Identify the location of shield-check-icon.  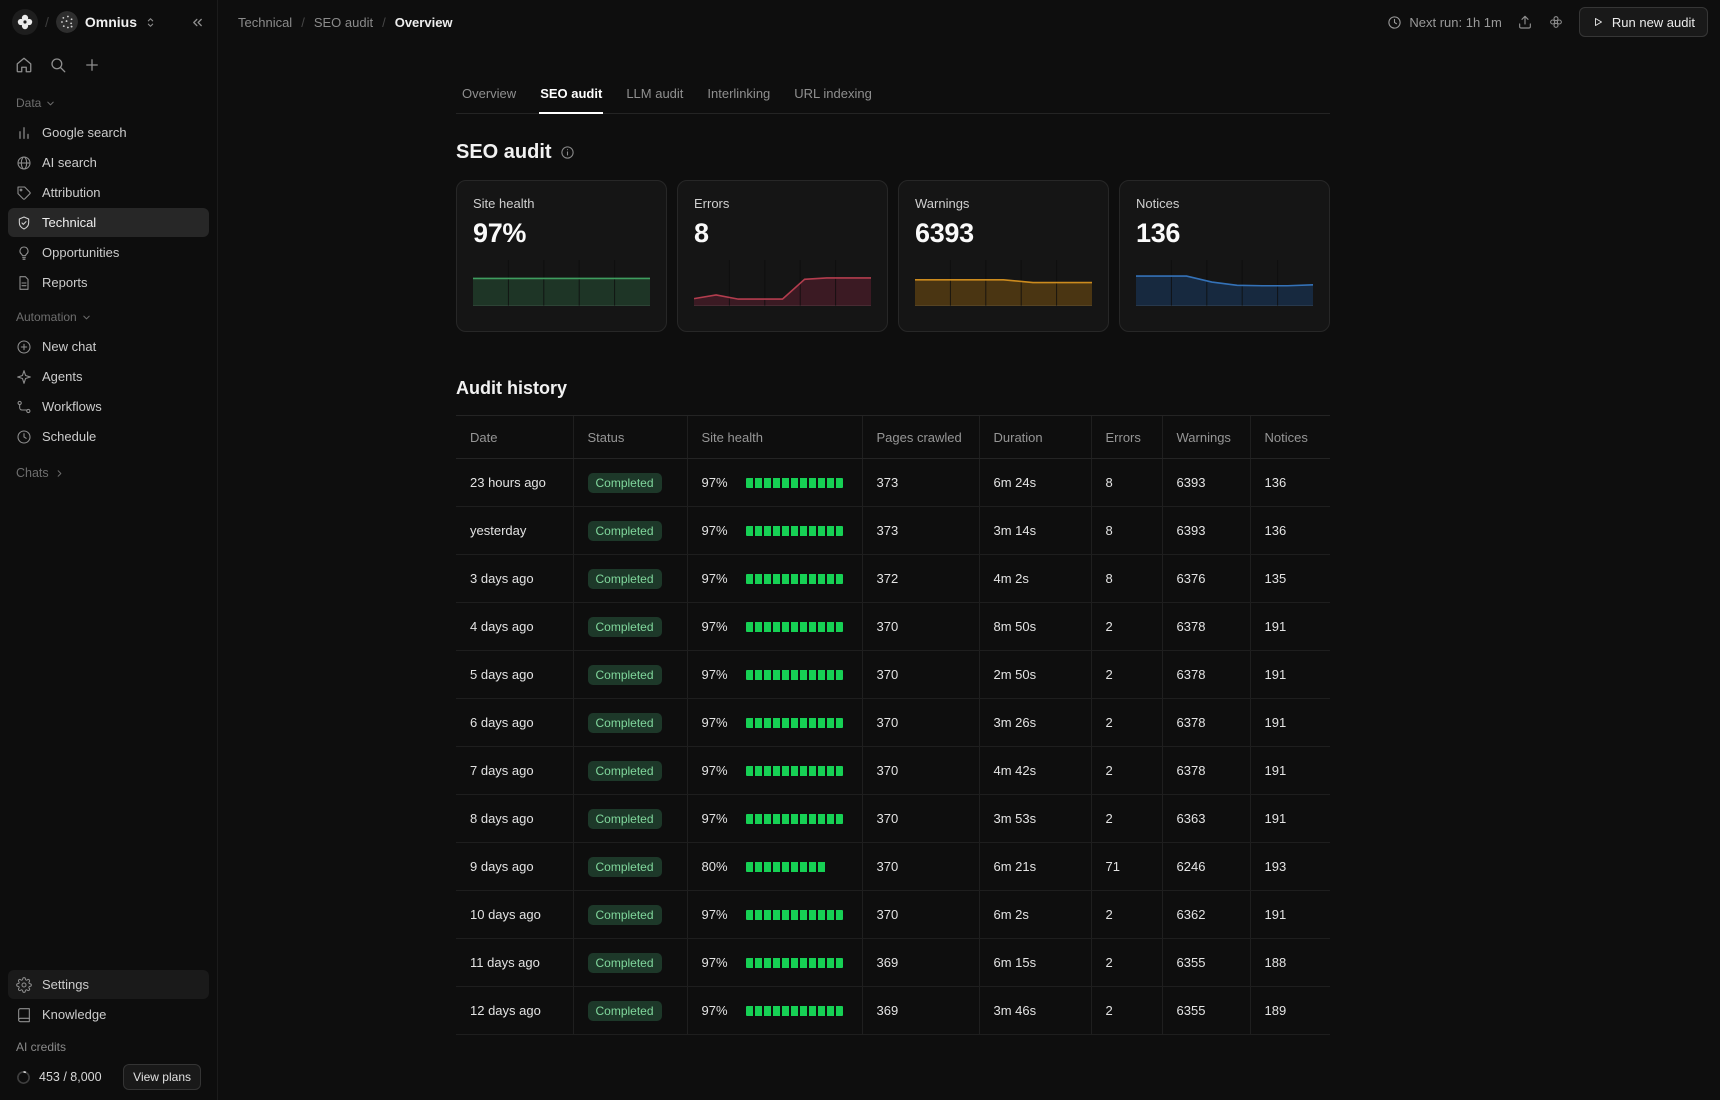
(24, 222).